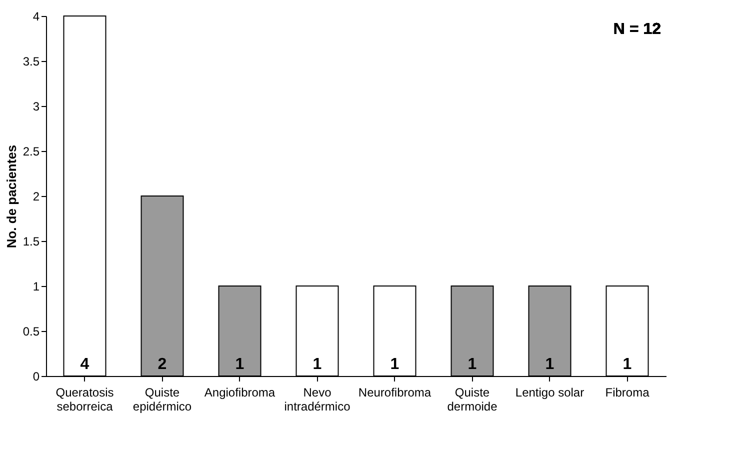 The height and width of the screenshot is (452, 733). What do you see at coordinates (162, 364) in the screenshot?
I see `data-label: 2` at bounding box center [162, 364].